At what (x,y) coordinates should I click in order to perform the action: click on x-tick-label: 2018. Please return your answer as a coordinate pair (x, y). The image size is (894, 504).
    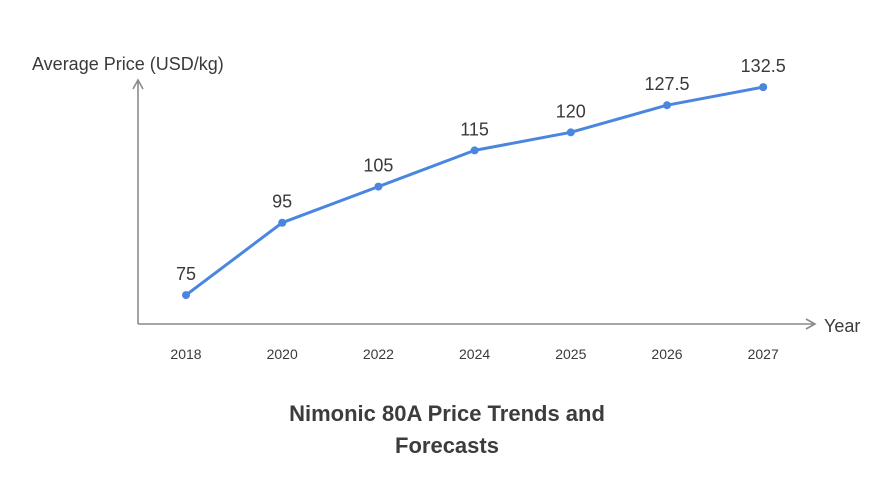
    Looking at the image, I should click on (185, 354).